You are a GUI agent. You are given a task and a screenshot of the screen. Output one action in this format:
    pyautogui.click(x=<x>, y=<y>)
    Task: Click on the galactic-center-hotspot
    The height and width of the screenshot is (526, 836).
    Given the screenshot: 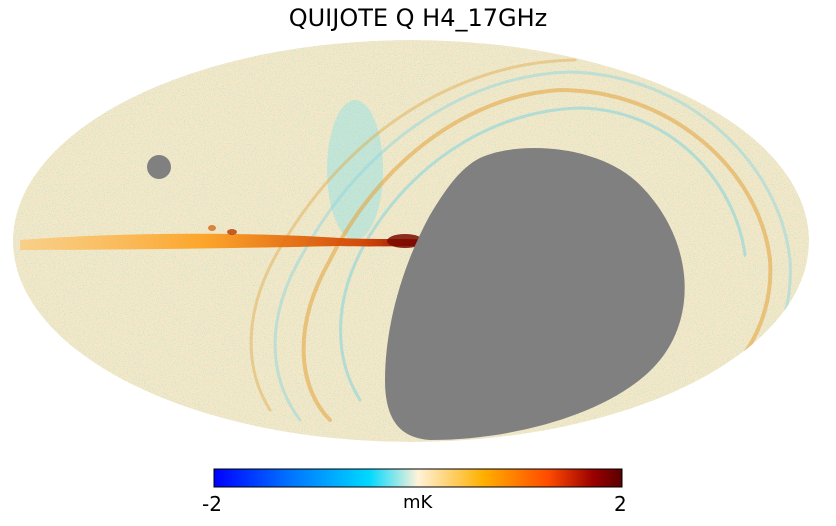 What is the action you would take?
    pyautogui.click(x=405, y=241)
    